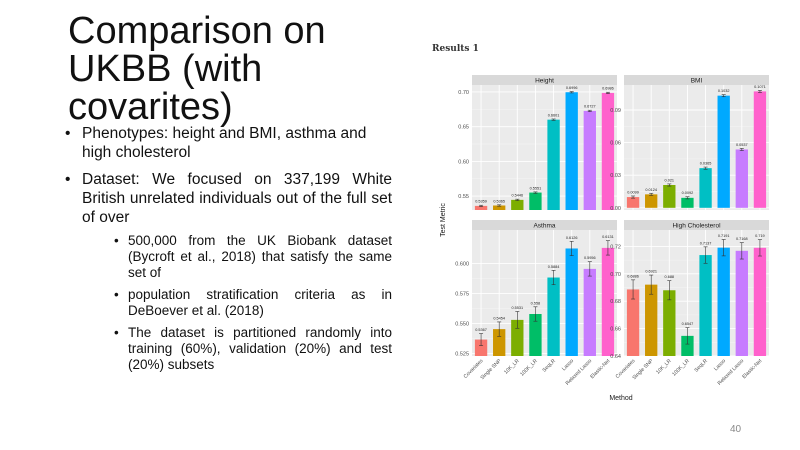  I want to click on panel-title: Asthma, so click(544, 226).